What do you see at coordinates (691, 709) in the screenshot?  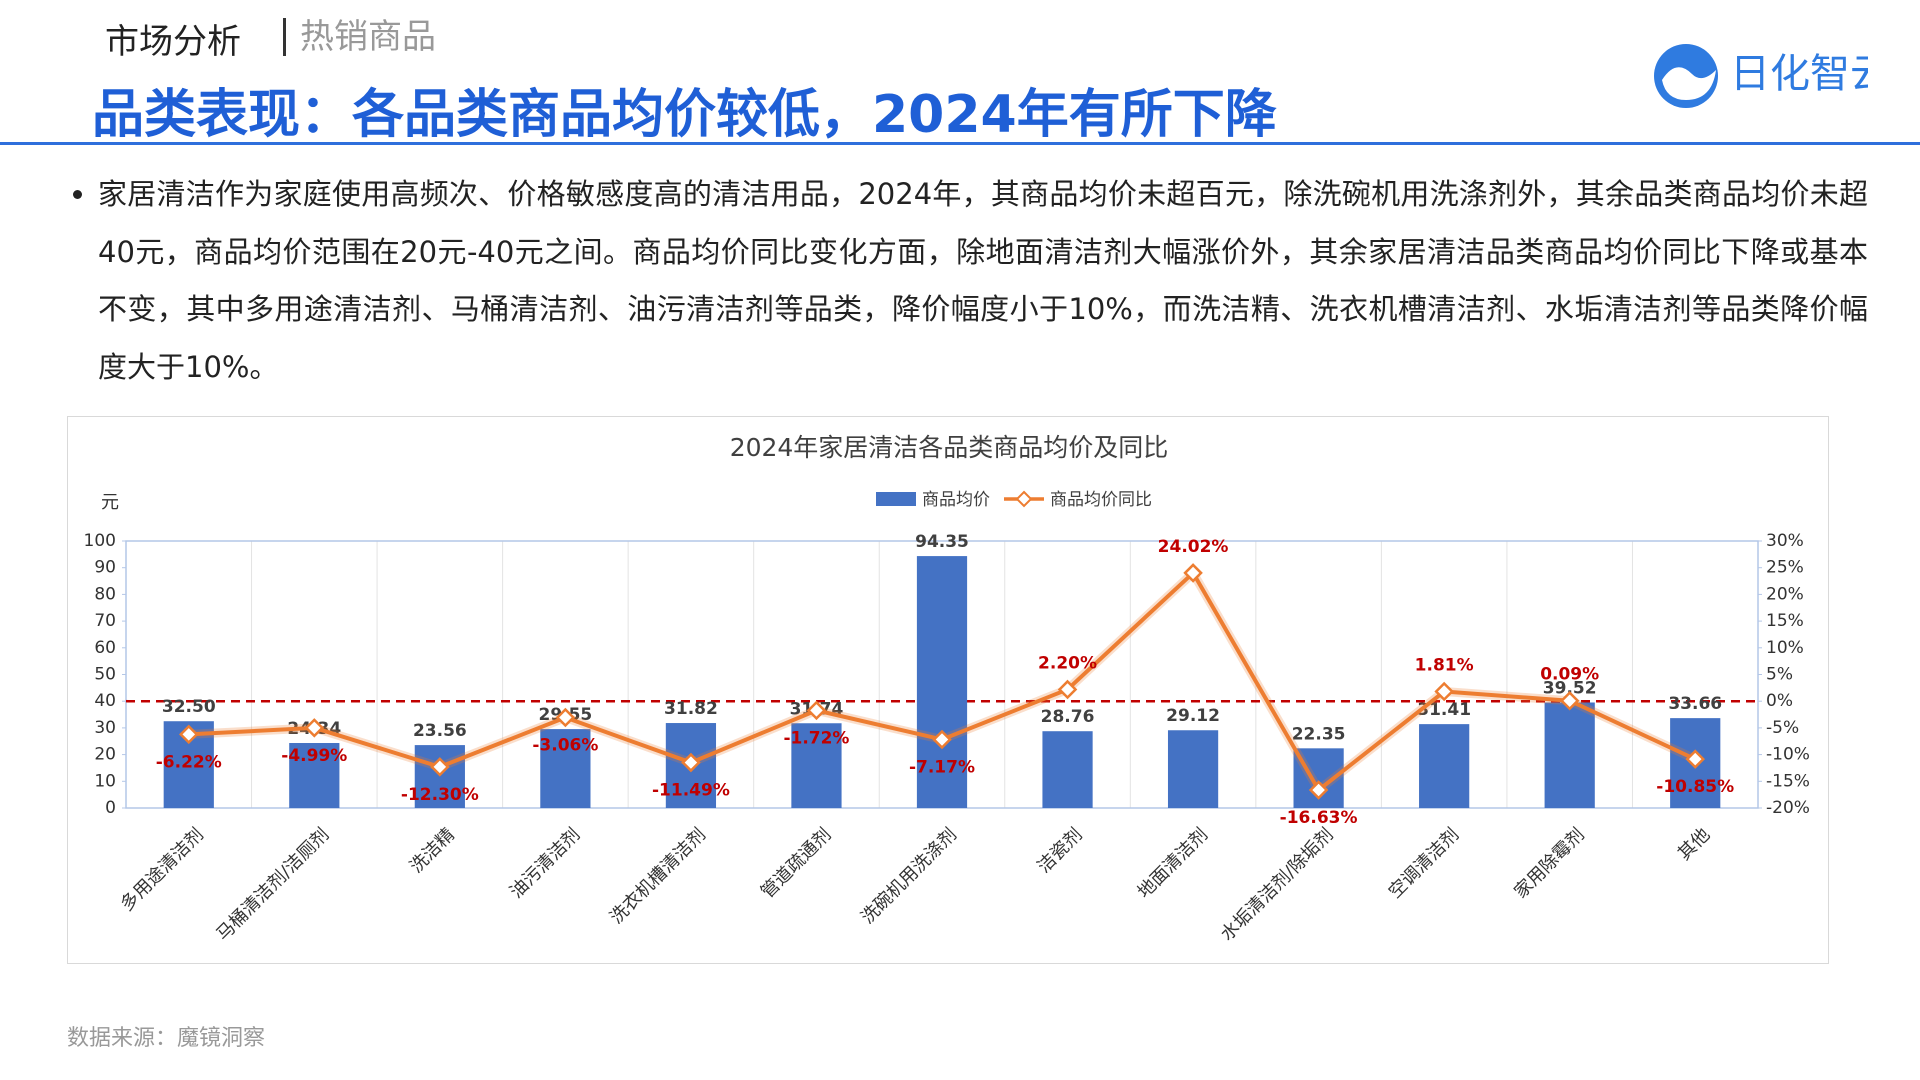 I see `bar-value-label: 31.82` at bounding box center [691, 709].